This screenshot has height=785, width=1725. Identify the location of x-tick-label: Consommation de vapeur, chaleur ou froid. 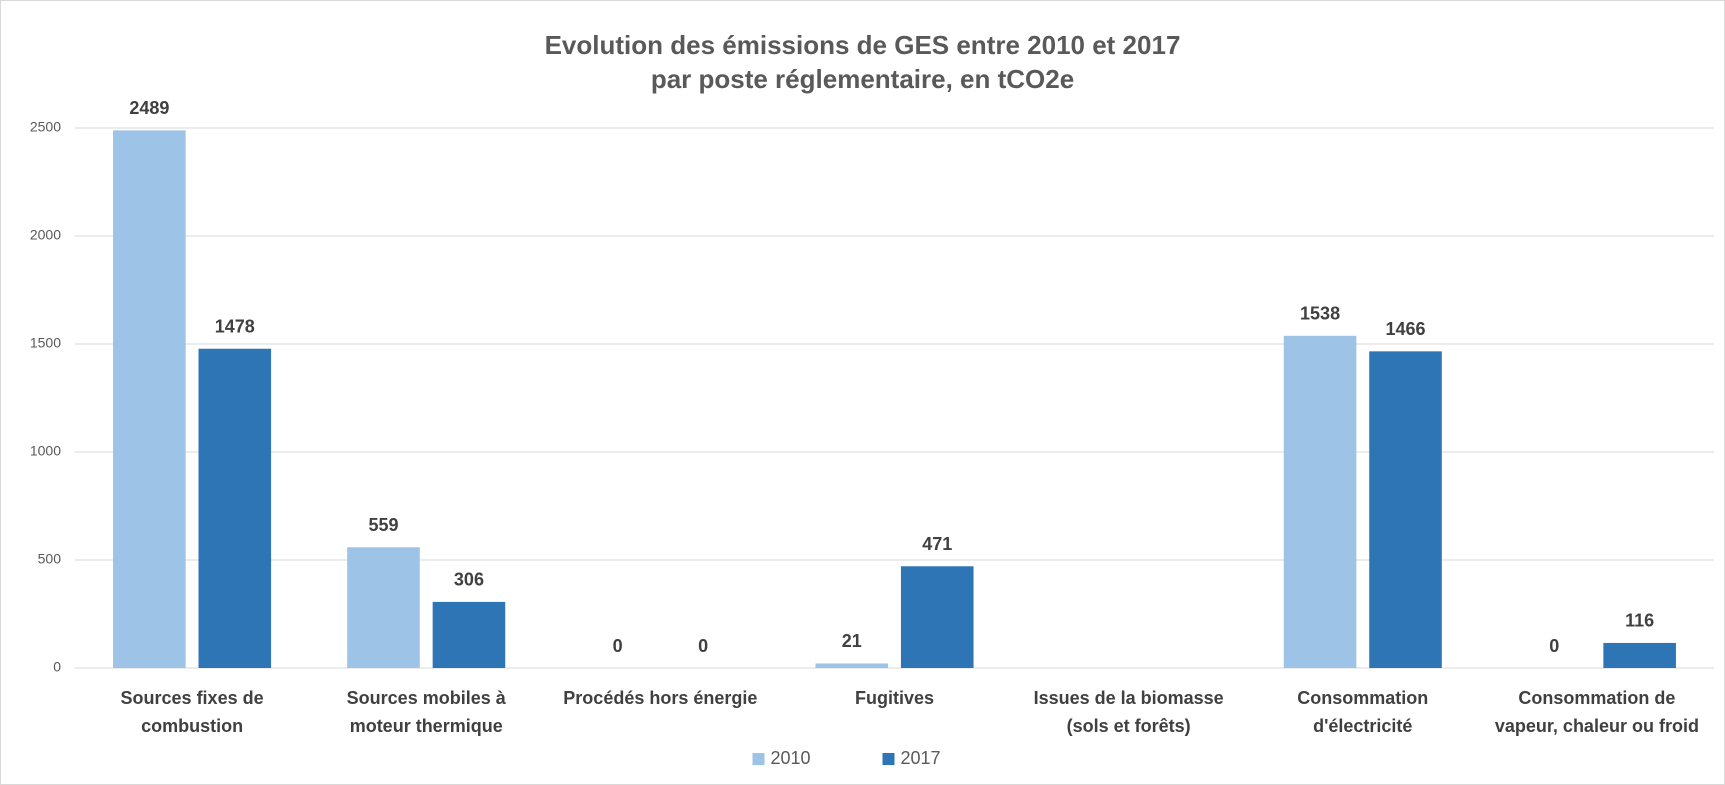
(1596, 712).